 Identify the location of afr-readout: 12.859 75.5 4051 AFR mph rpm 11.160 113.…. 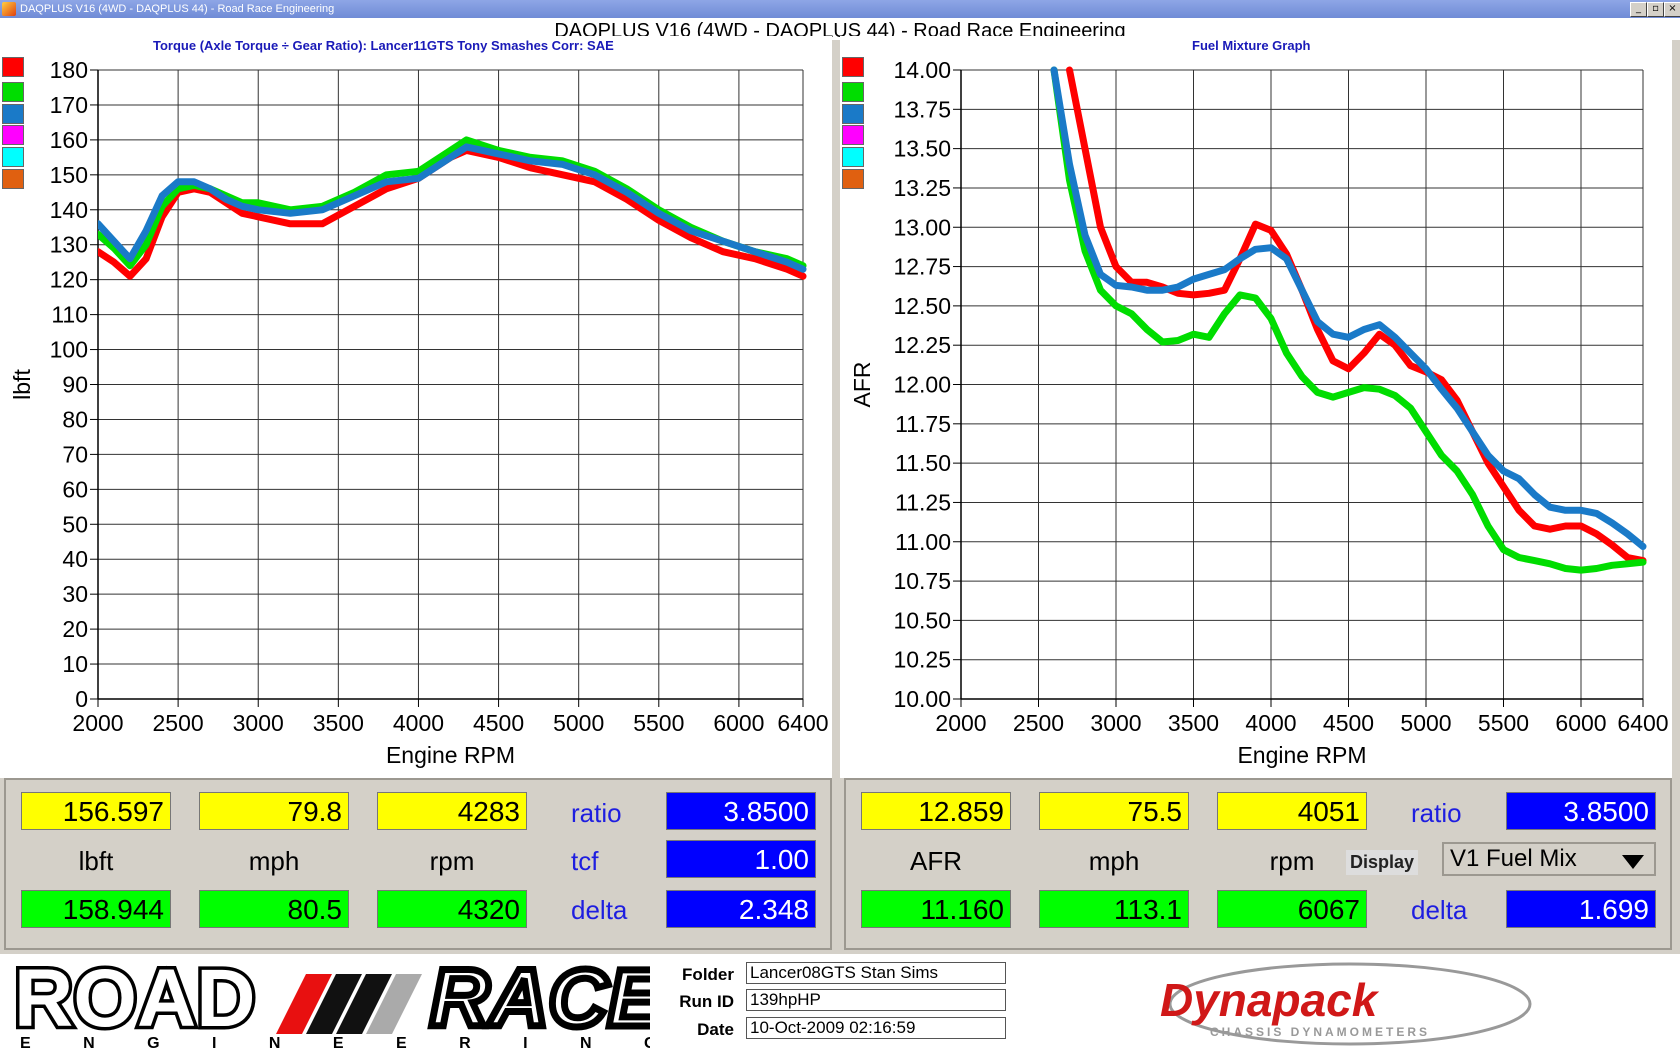
(1258, 864).